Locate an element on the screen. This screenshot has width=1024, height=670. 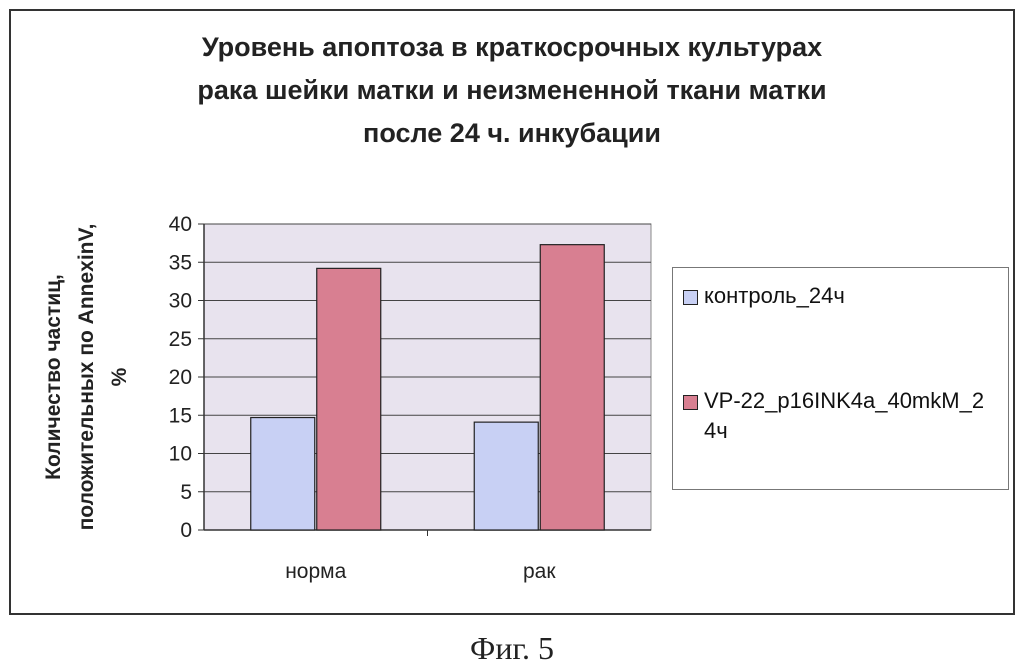
y-axis-label-line-2: положительных по AnnexinV, is located at coordinates (86, 377).